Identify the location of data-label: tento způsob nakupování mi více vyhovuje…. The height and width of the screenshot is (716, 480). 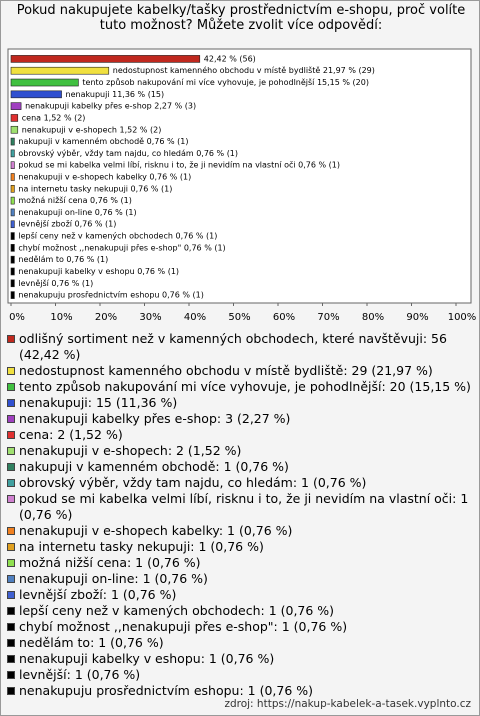
(225, 82).